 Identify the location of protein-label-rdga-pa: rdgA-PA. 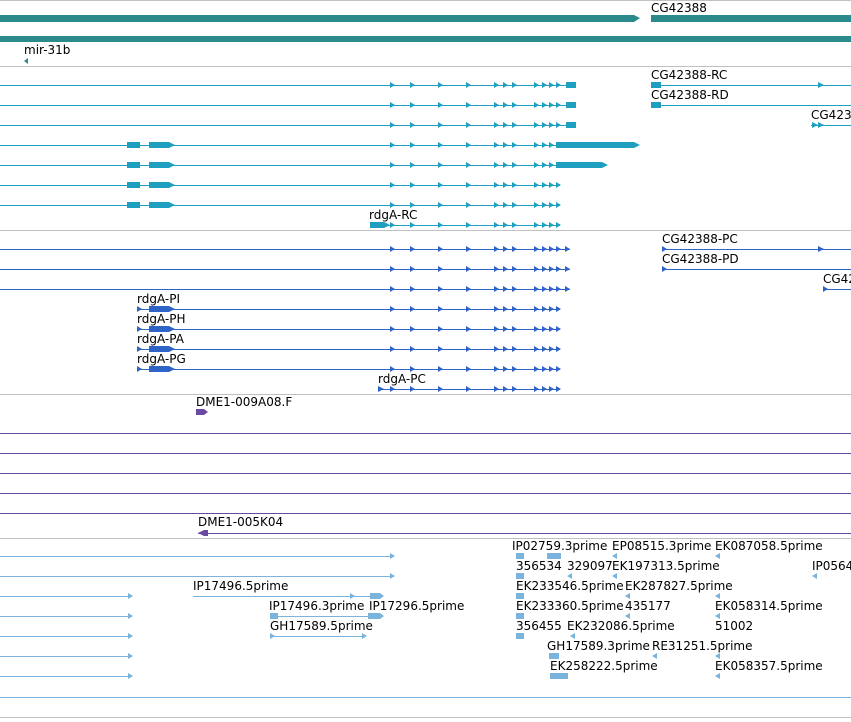
(161, 339).